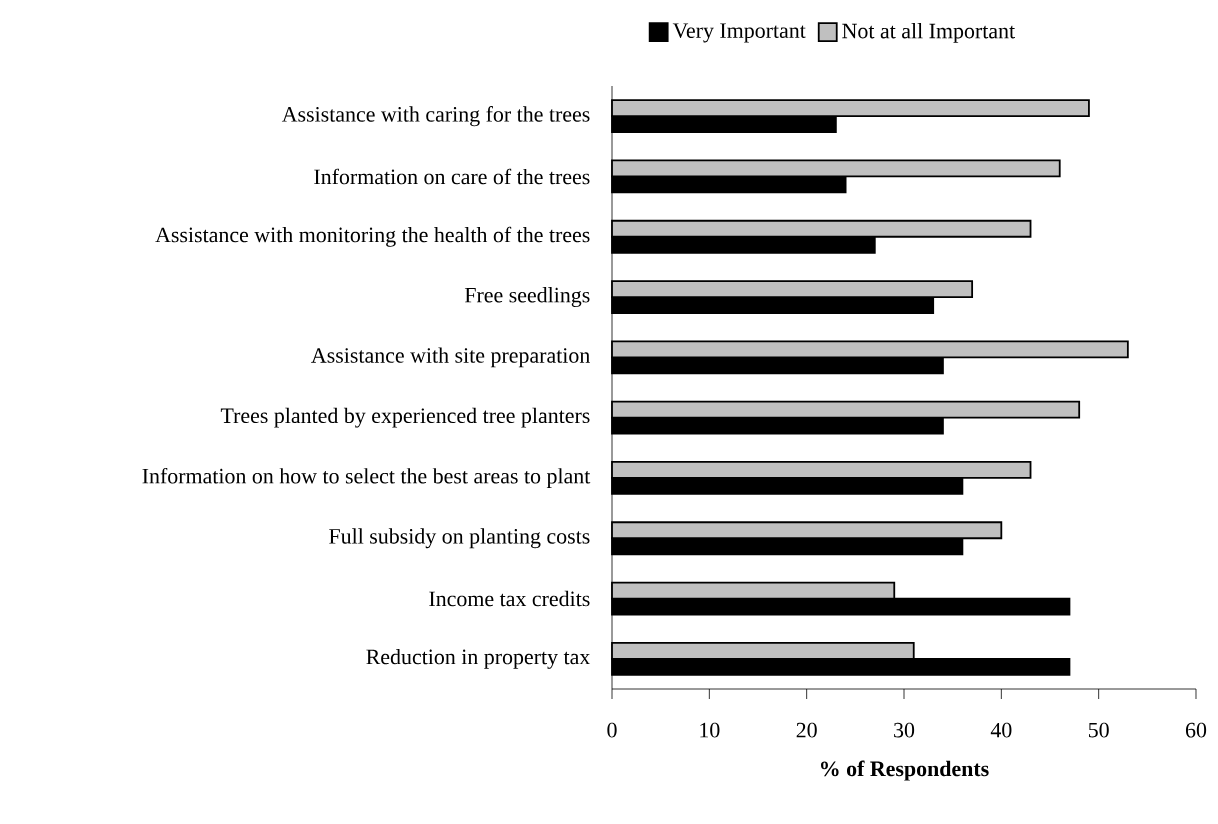 The width and height of the screenshot is (1218, 824). I want to click on y-tick-label: Information on how to select the best areas to plant, so click(366, 477).